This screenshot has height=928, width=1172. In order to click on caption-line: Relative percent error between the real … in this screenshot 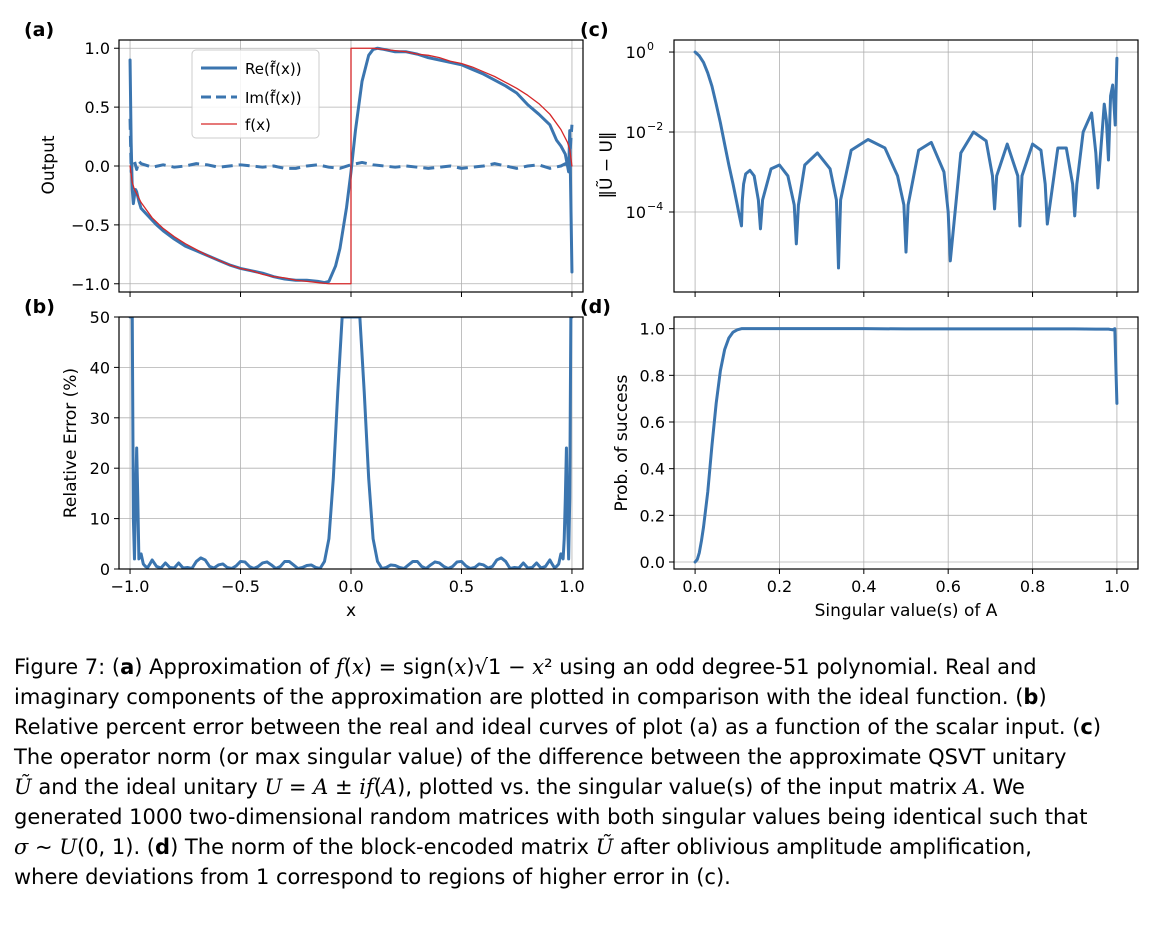, I will do `click(558, 727)`.